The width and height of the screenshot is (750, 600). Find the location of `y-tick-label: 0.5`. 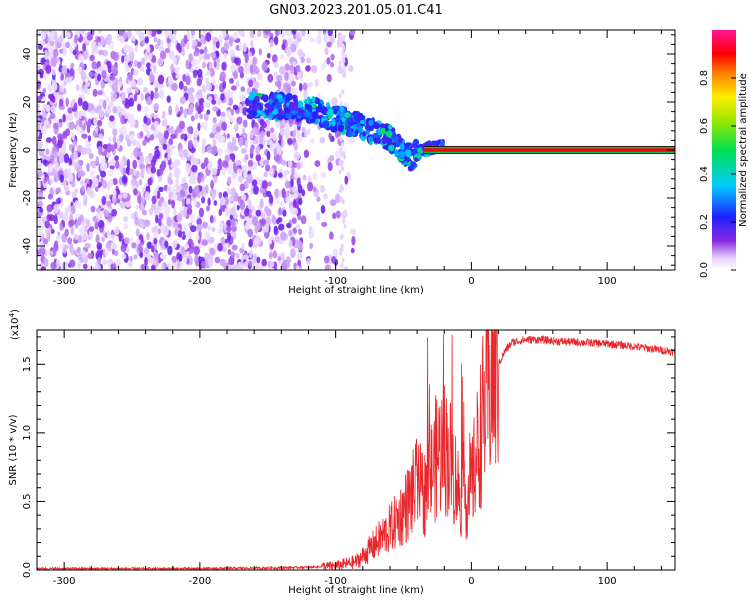

y-tick-label: 0.5 is located at coordinates (27, 501).